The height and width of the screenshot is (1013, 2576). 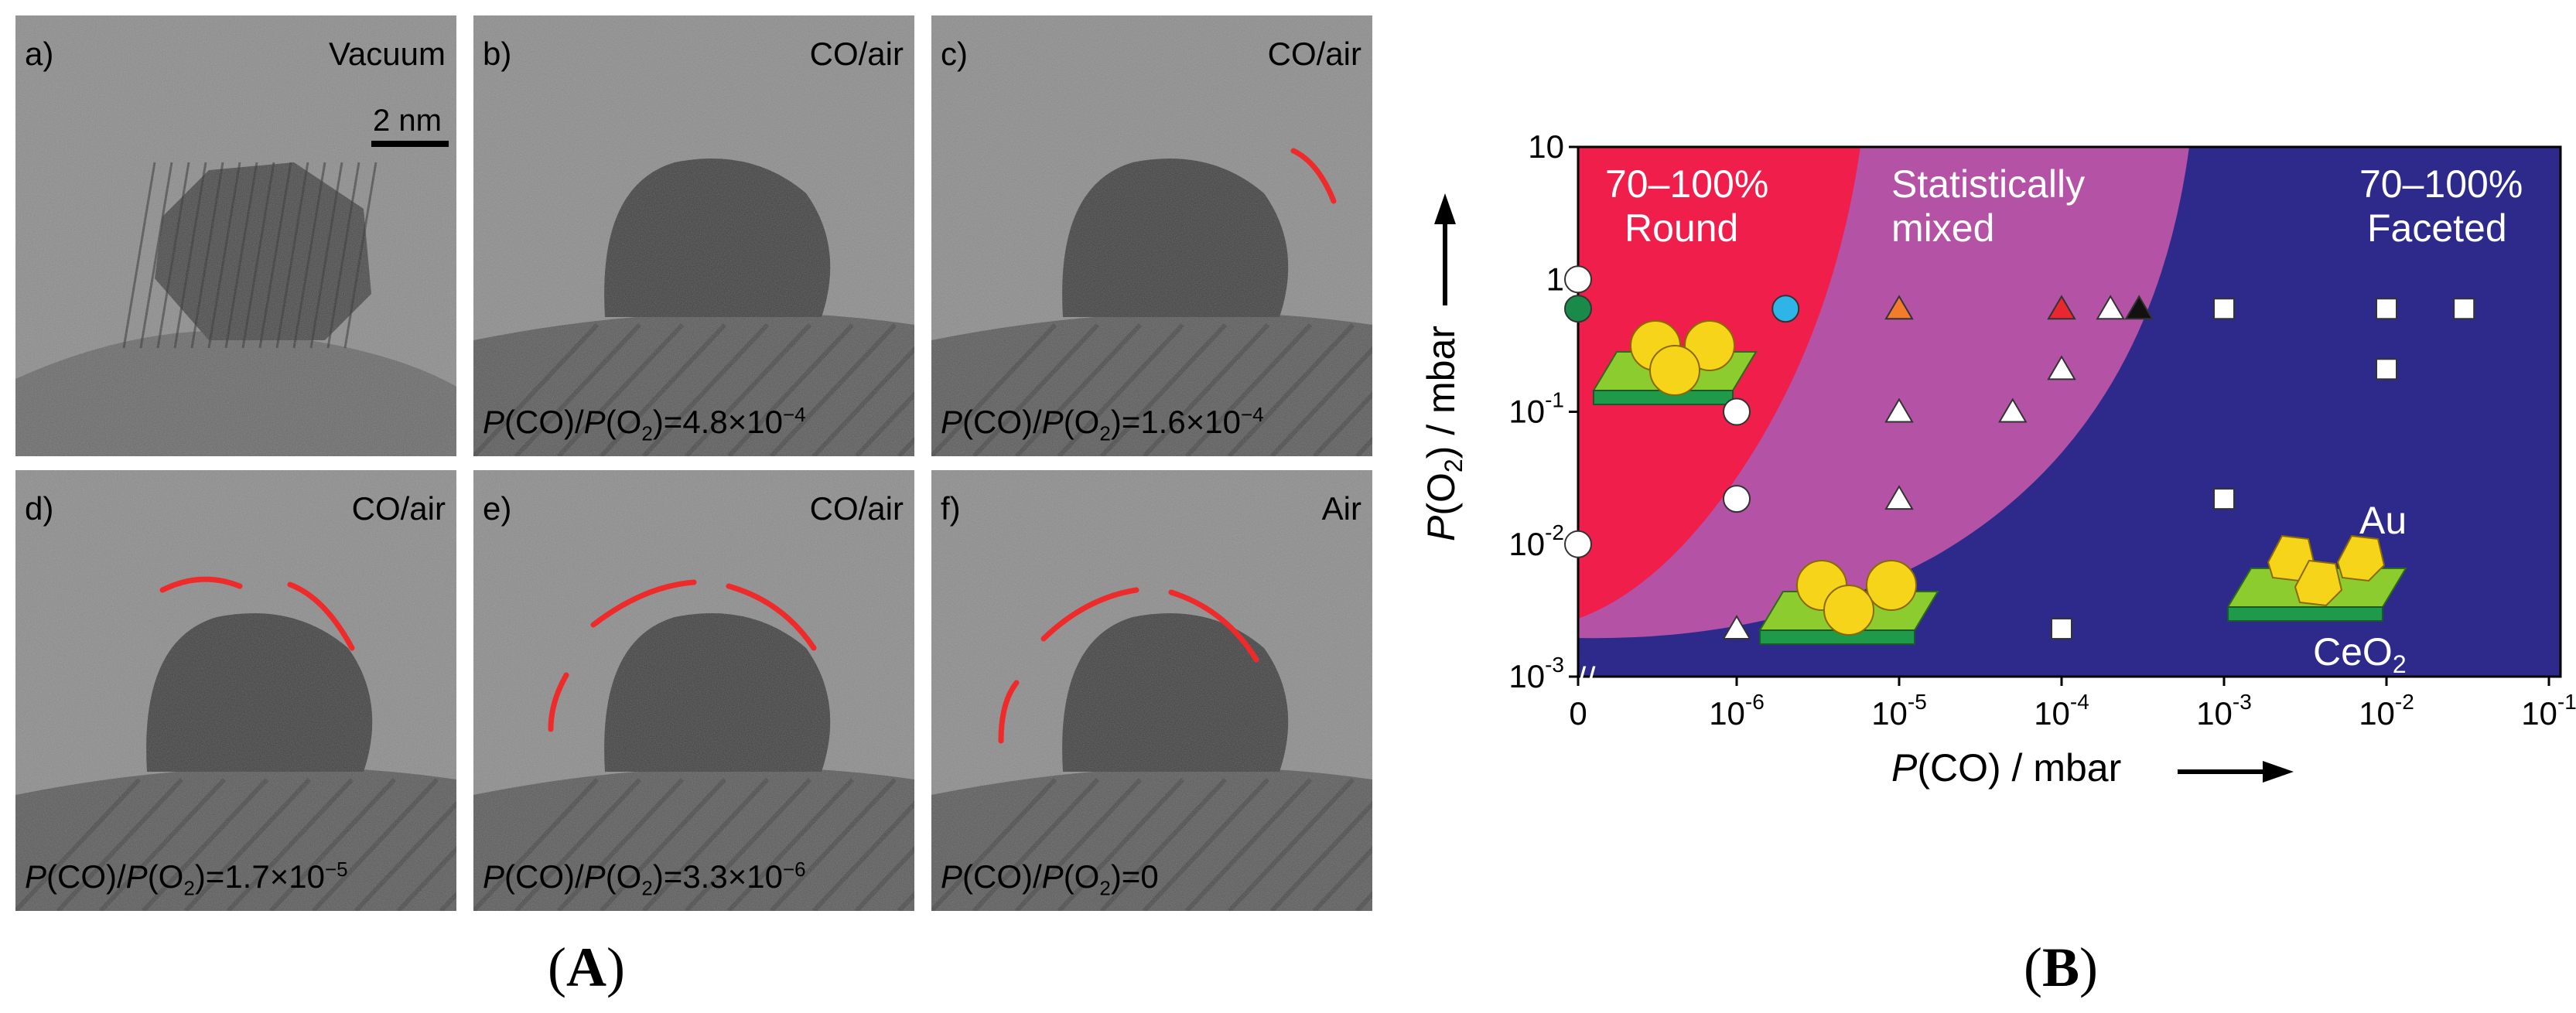 I want to click on panel-label: d), so click(x=39, y=508).